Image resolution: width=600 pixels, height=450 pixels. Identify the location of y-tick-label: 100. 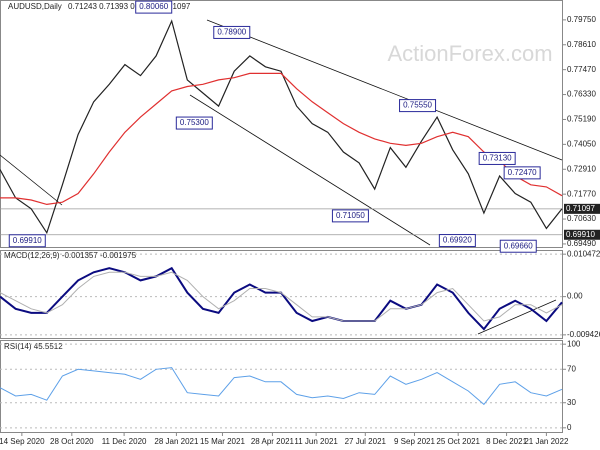
(574, 343).